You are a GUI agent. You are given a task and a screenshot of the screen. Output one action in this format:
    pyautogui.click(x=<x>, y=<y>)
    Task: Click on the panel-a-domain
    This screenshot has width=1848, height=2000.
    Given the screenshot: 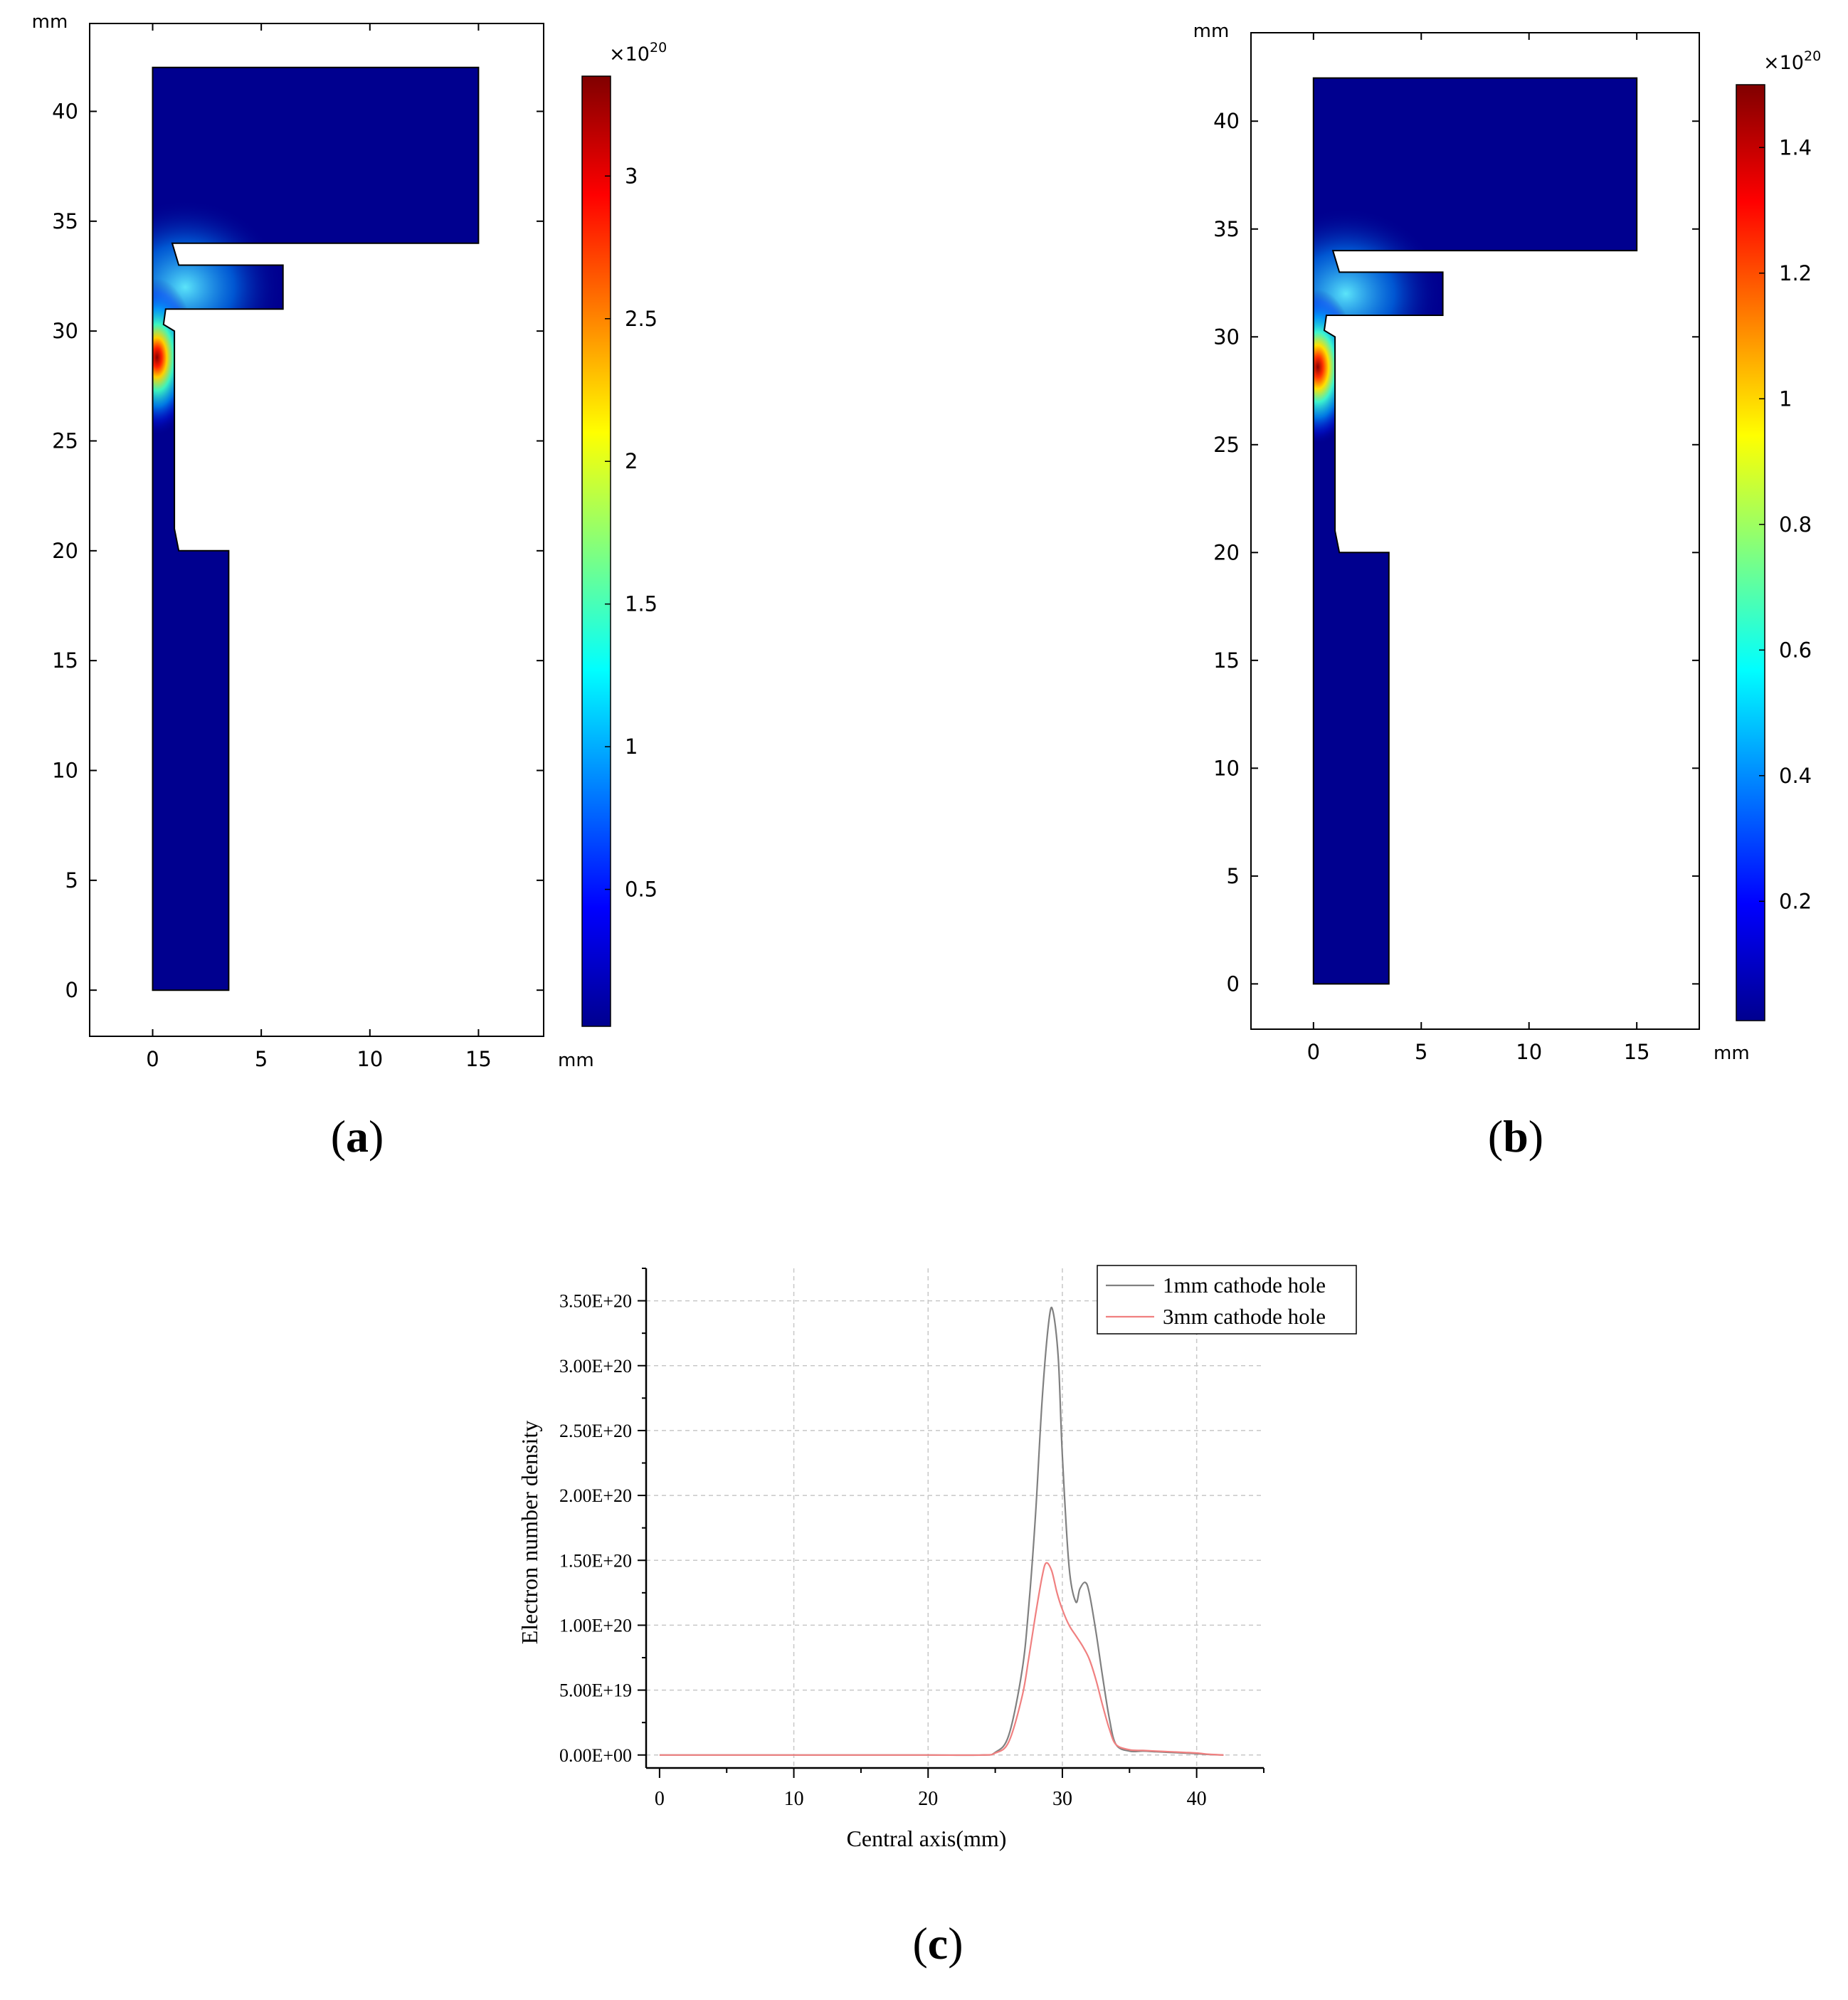 What is the action you would take?
    pyautogui.click(x=315, y=529)
    